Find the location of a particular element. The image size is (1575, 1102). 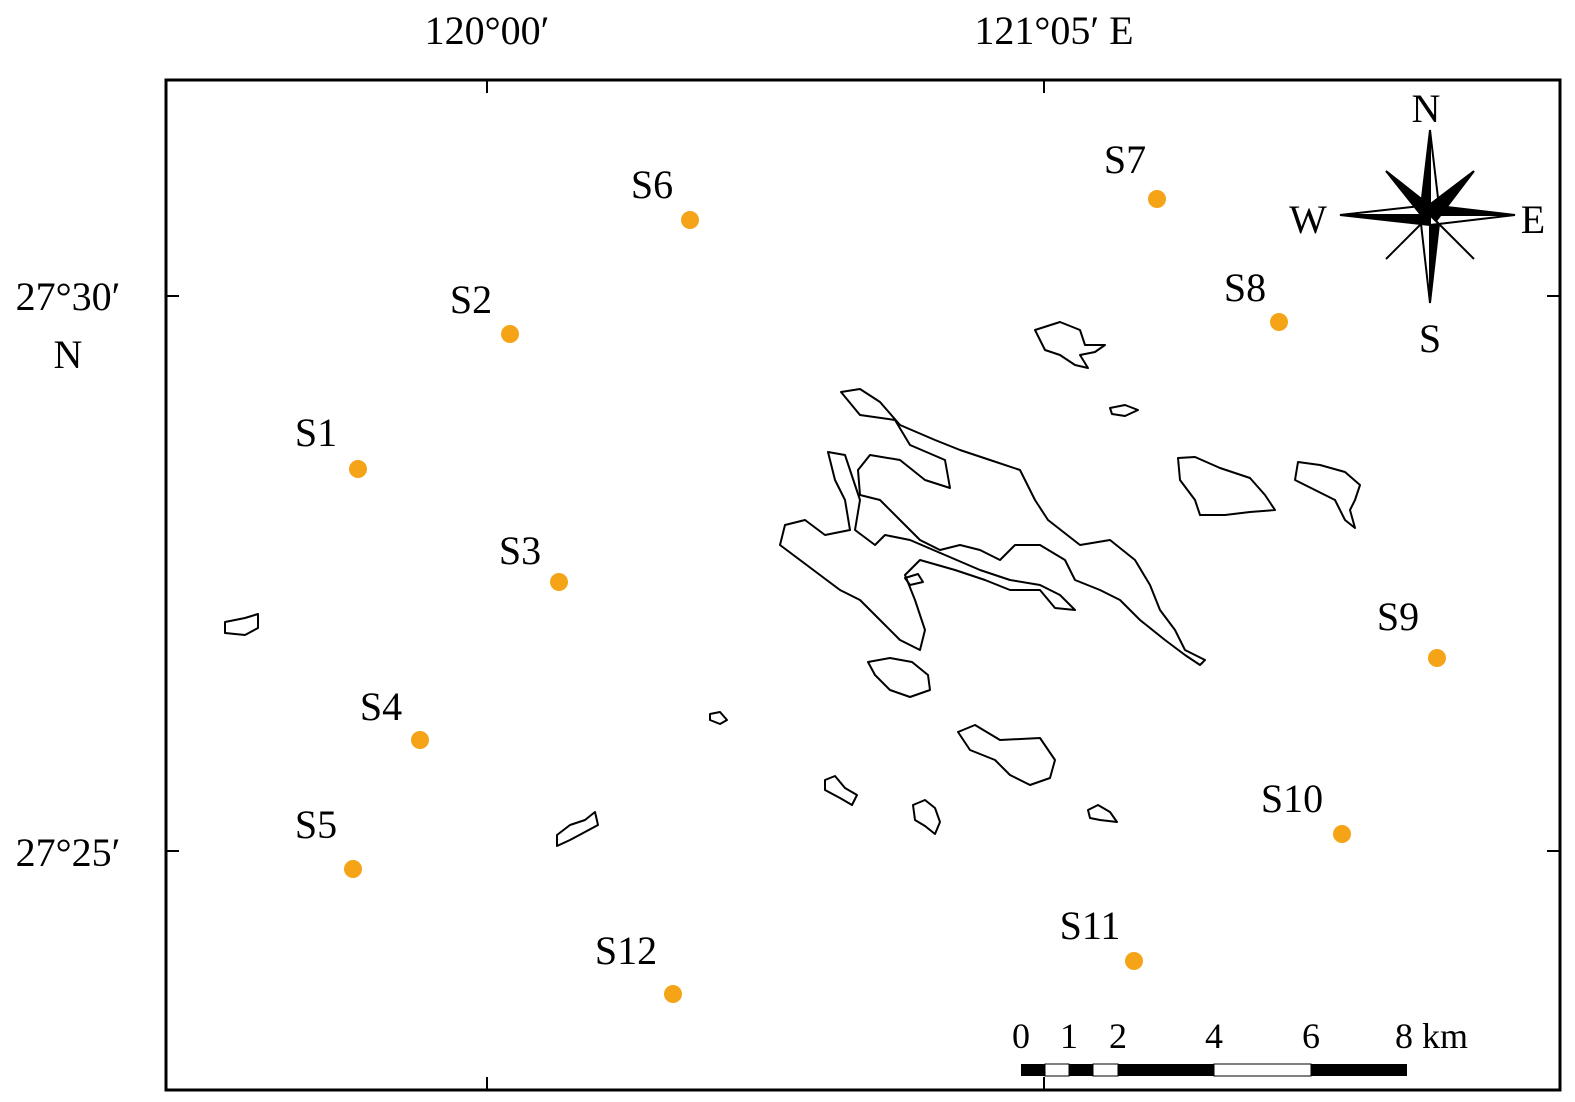

station-label: S7 is located at coordinates (1125, 159).